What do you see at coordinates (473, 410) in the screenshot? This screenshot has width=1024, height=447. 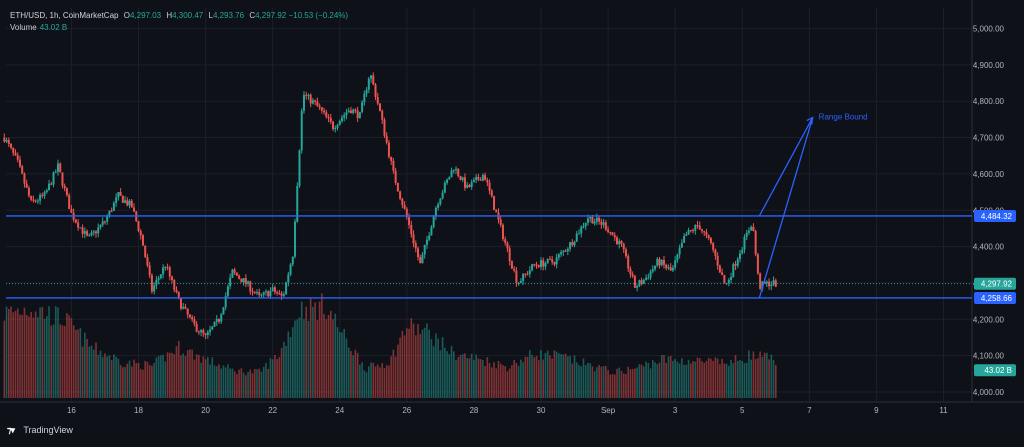 I see `time-axis-tick-label: 28` at bounding box center [473, 410].